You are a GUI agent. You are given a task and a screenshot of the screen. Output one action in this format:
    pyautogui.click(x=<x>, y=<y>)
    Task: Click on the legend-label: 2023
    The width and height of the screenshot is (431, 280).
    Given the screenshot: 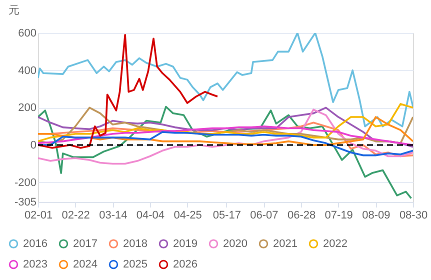 What is the action you would take?
    pyautogui.click(x=35, y=264)
    